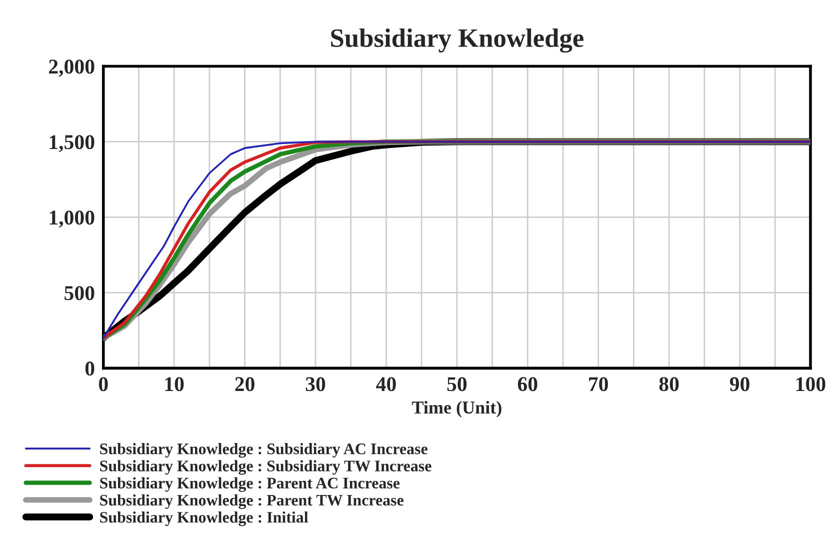  What do you see at coordinates (204, 518) in the screenshot?
I see `legend-label: Subsidiary Knowledge : Initial` at bounding box center [204, 518].